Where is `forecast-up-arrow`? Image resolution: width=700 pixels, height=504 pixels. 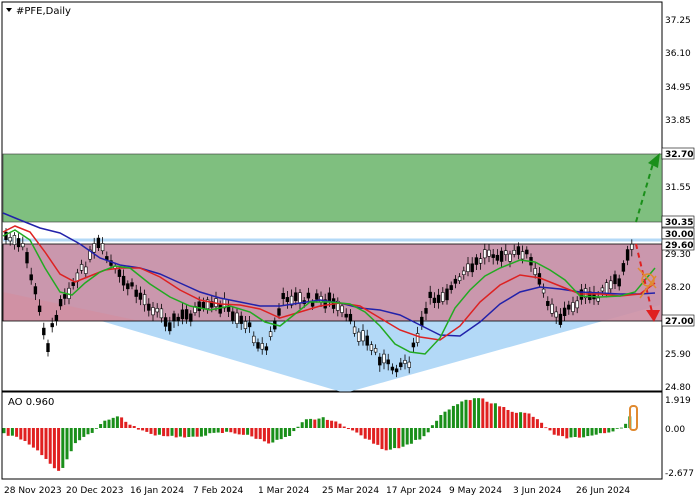 forecast-up-arrow is located at coordinates (645, 191).